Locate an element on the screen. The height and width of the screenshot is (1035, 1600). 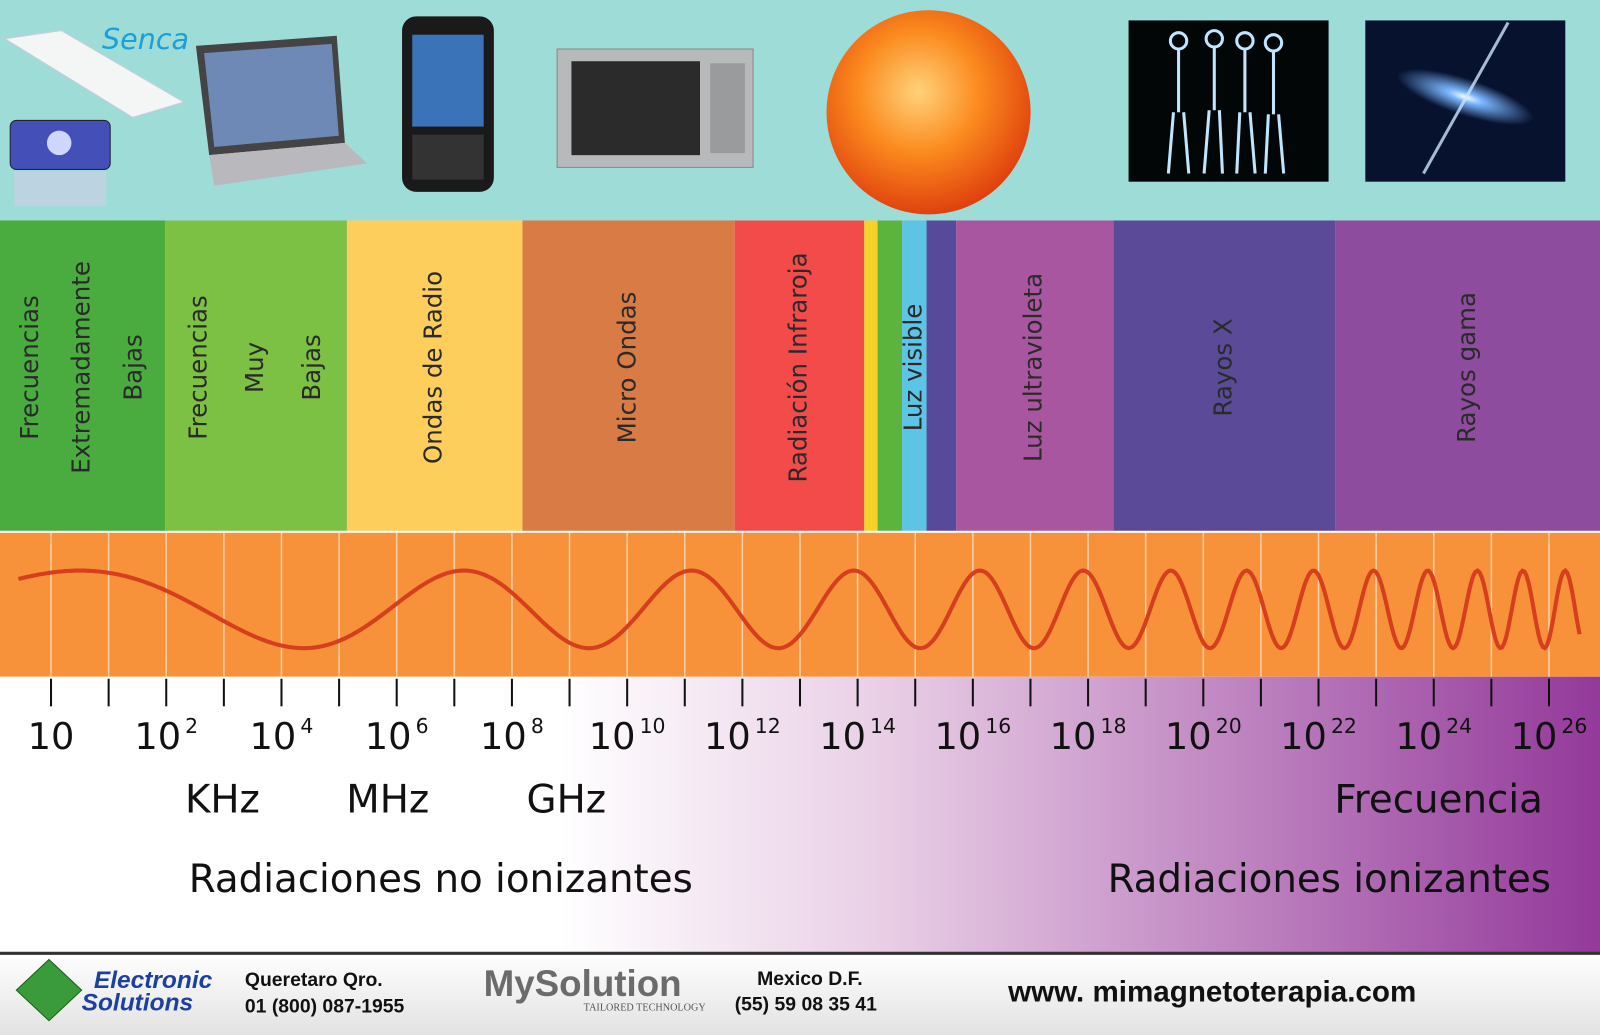
partner-tagline: TAILORED TECHNOLOGY is located at coordinates (645, 1008).